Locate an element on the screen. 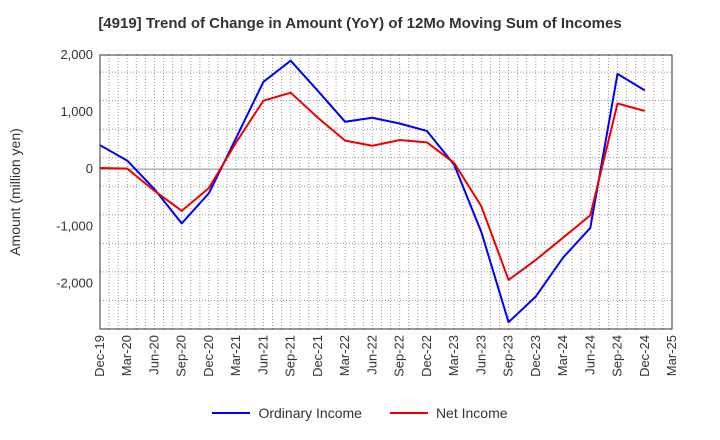  x-tick-label: Dec-21 is located at coordinates (317, 356).